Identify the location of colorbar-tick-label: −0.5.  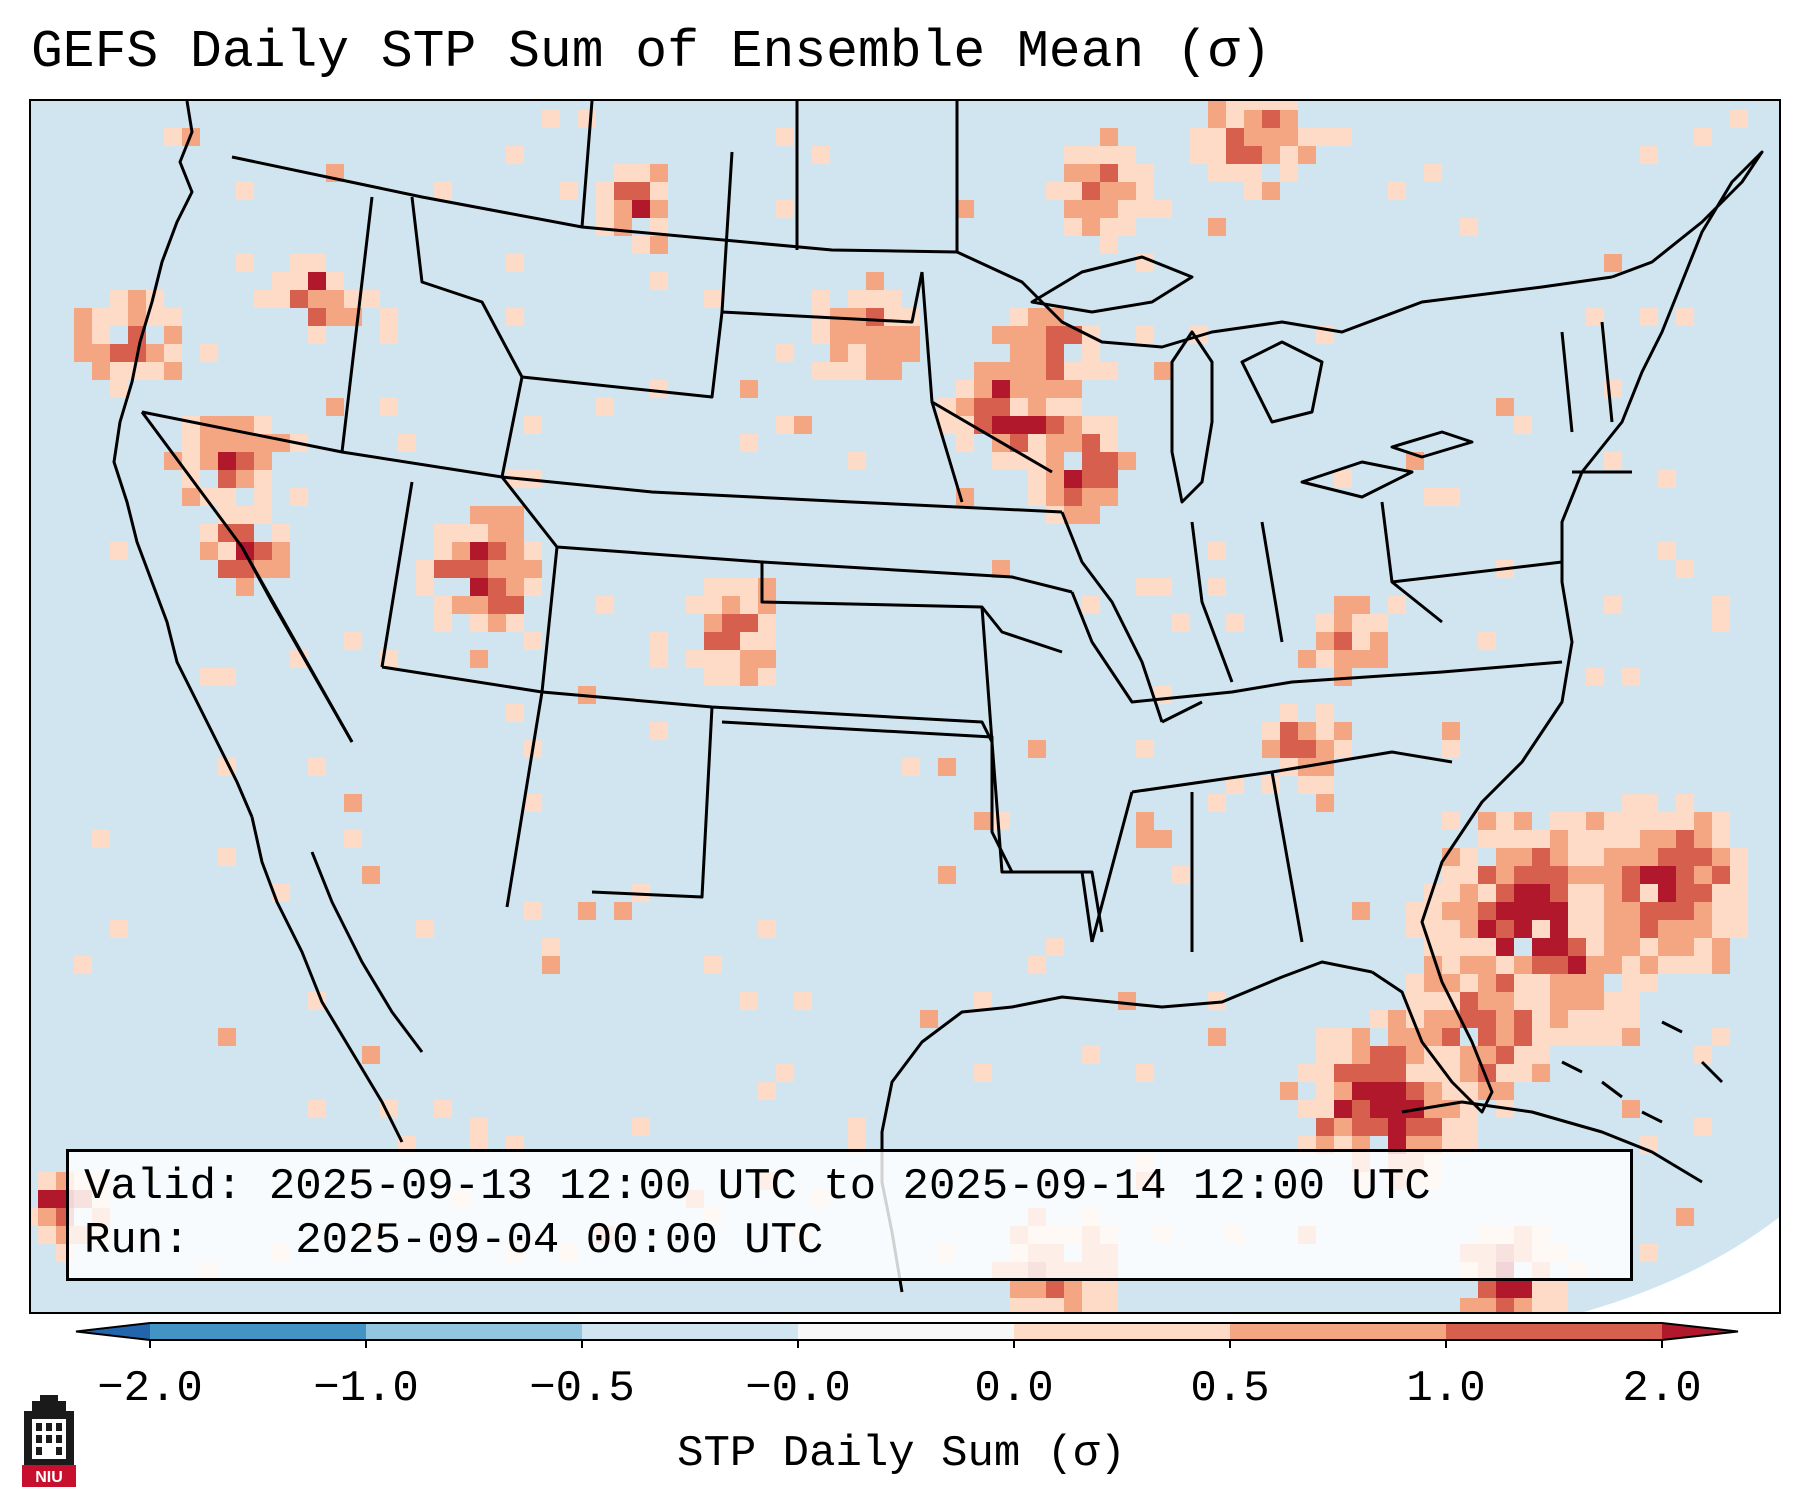
(582, 1389).